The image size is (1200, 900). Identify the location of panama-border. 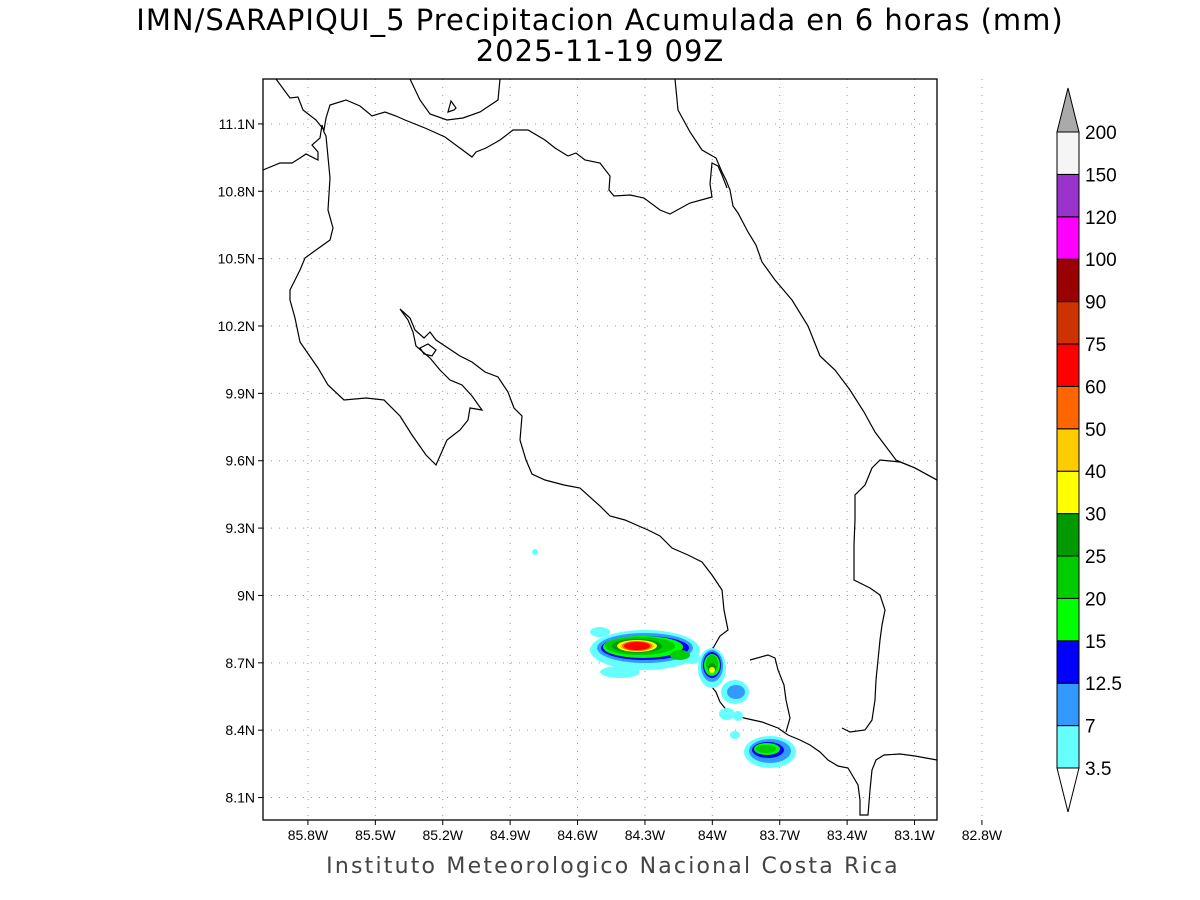
(889, 596).